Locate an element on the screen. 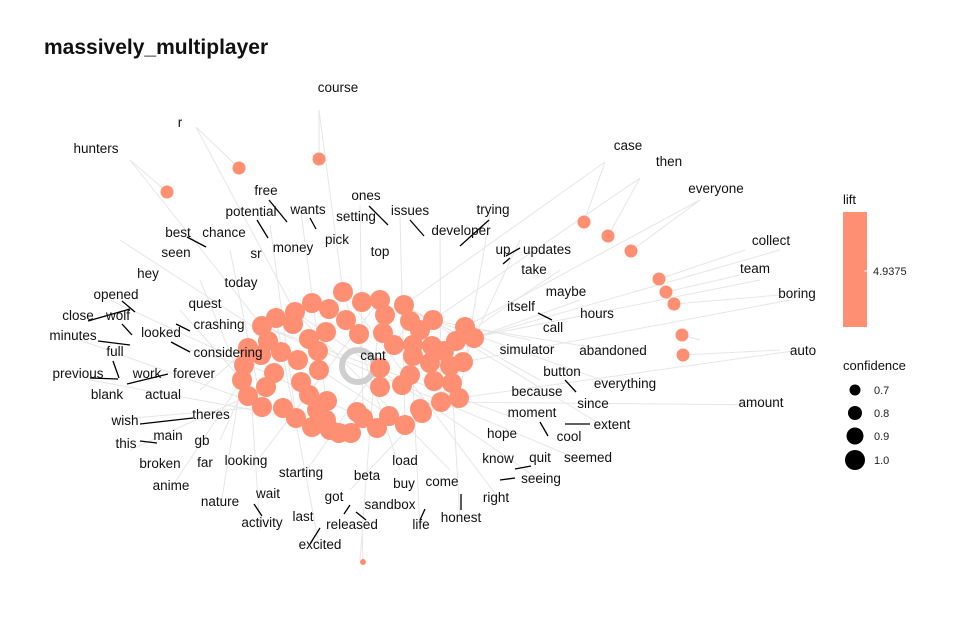 This screenshot has height=629, width=962. word-label: take is located at coordinates (534, 269).